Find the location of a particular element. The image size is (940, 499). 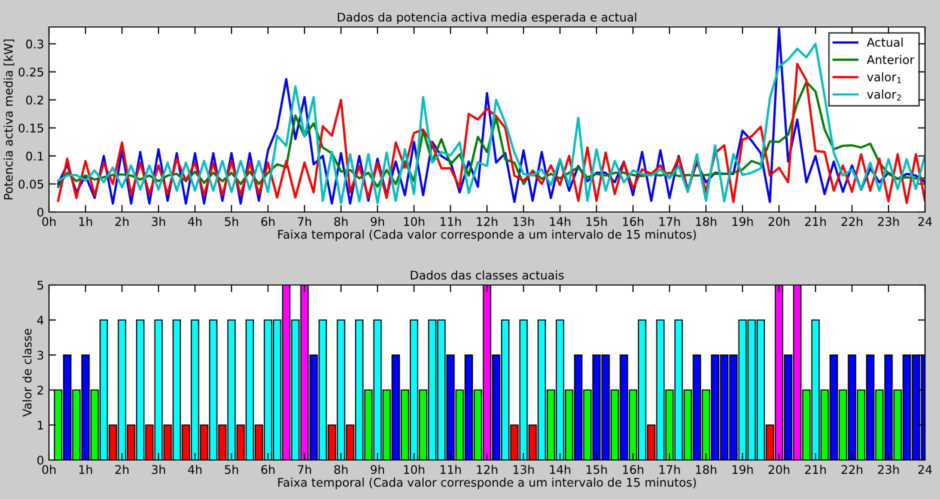

y-tick-label: 0.25 is located at coordinates (31, 72).